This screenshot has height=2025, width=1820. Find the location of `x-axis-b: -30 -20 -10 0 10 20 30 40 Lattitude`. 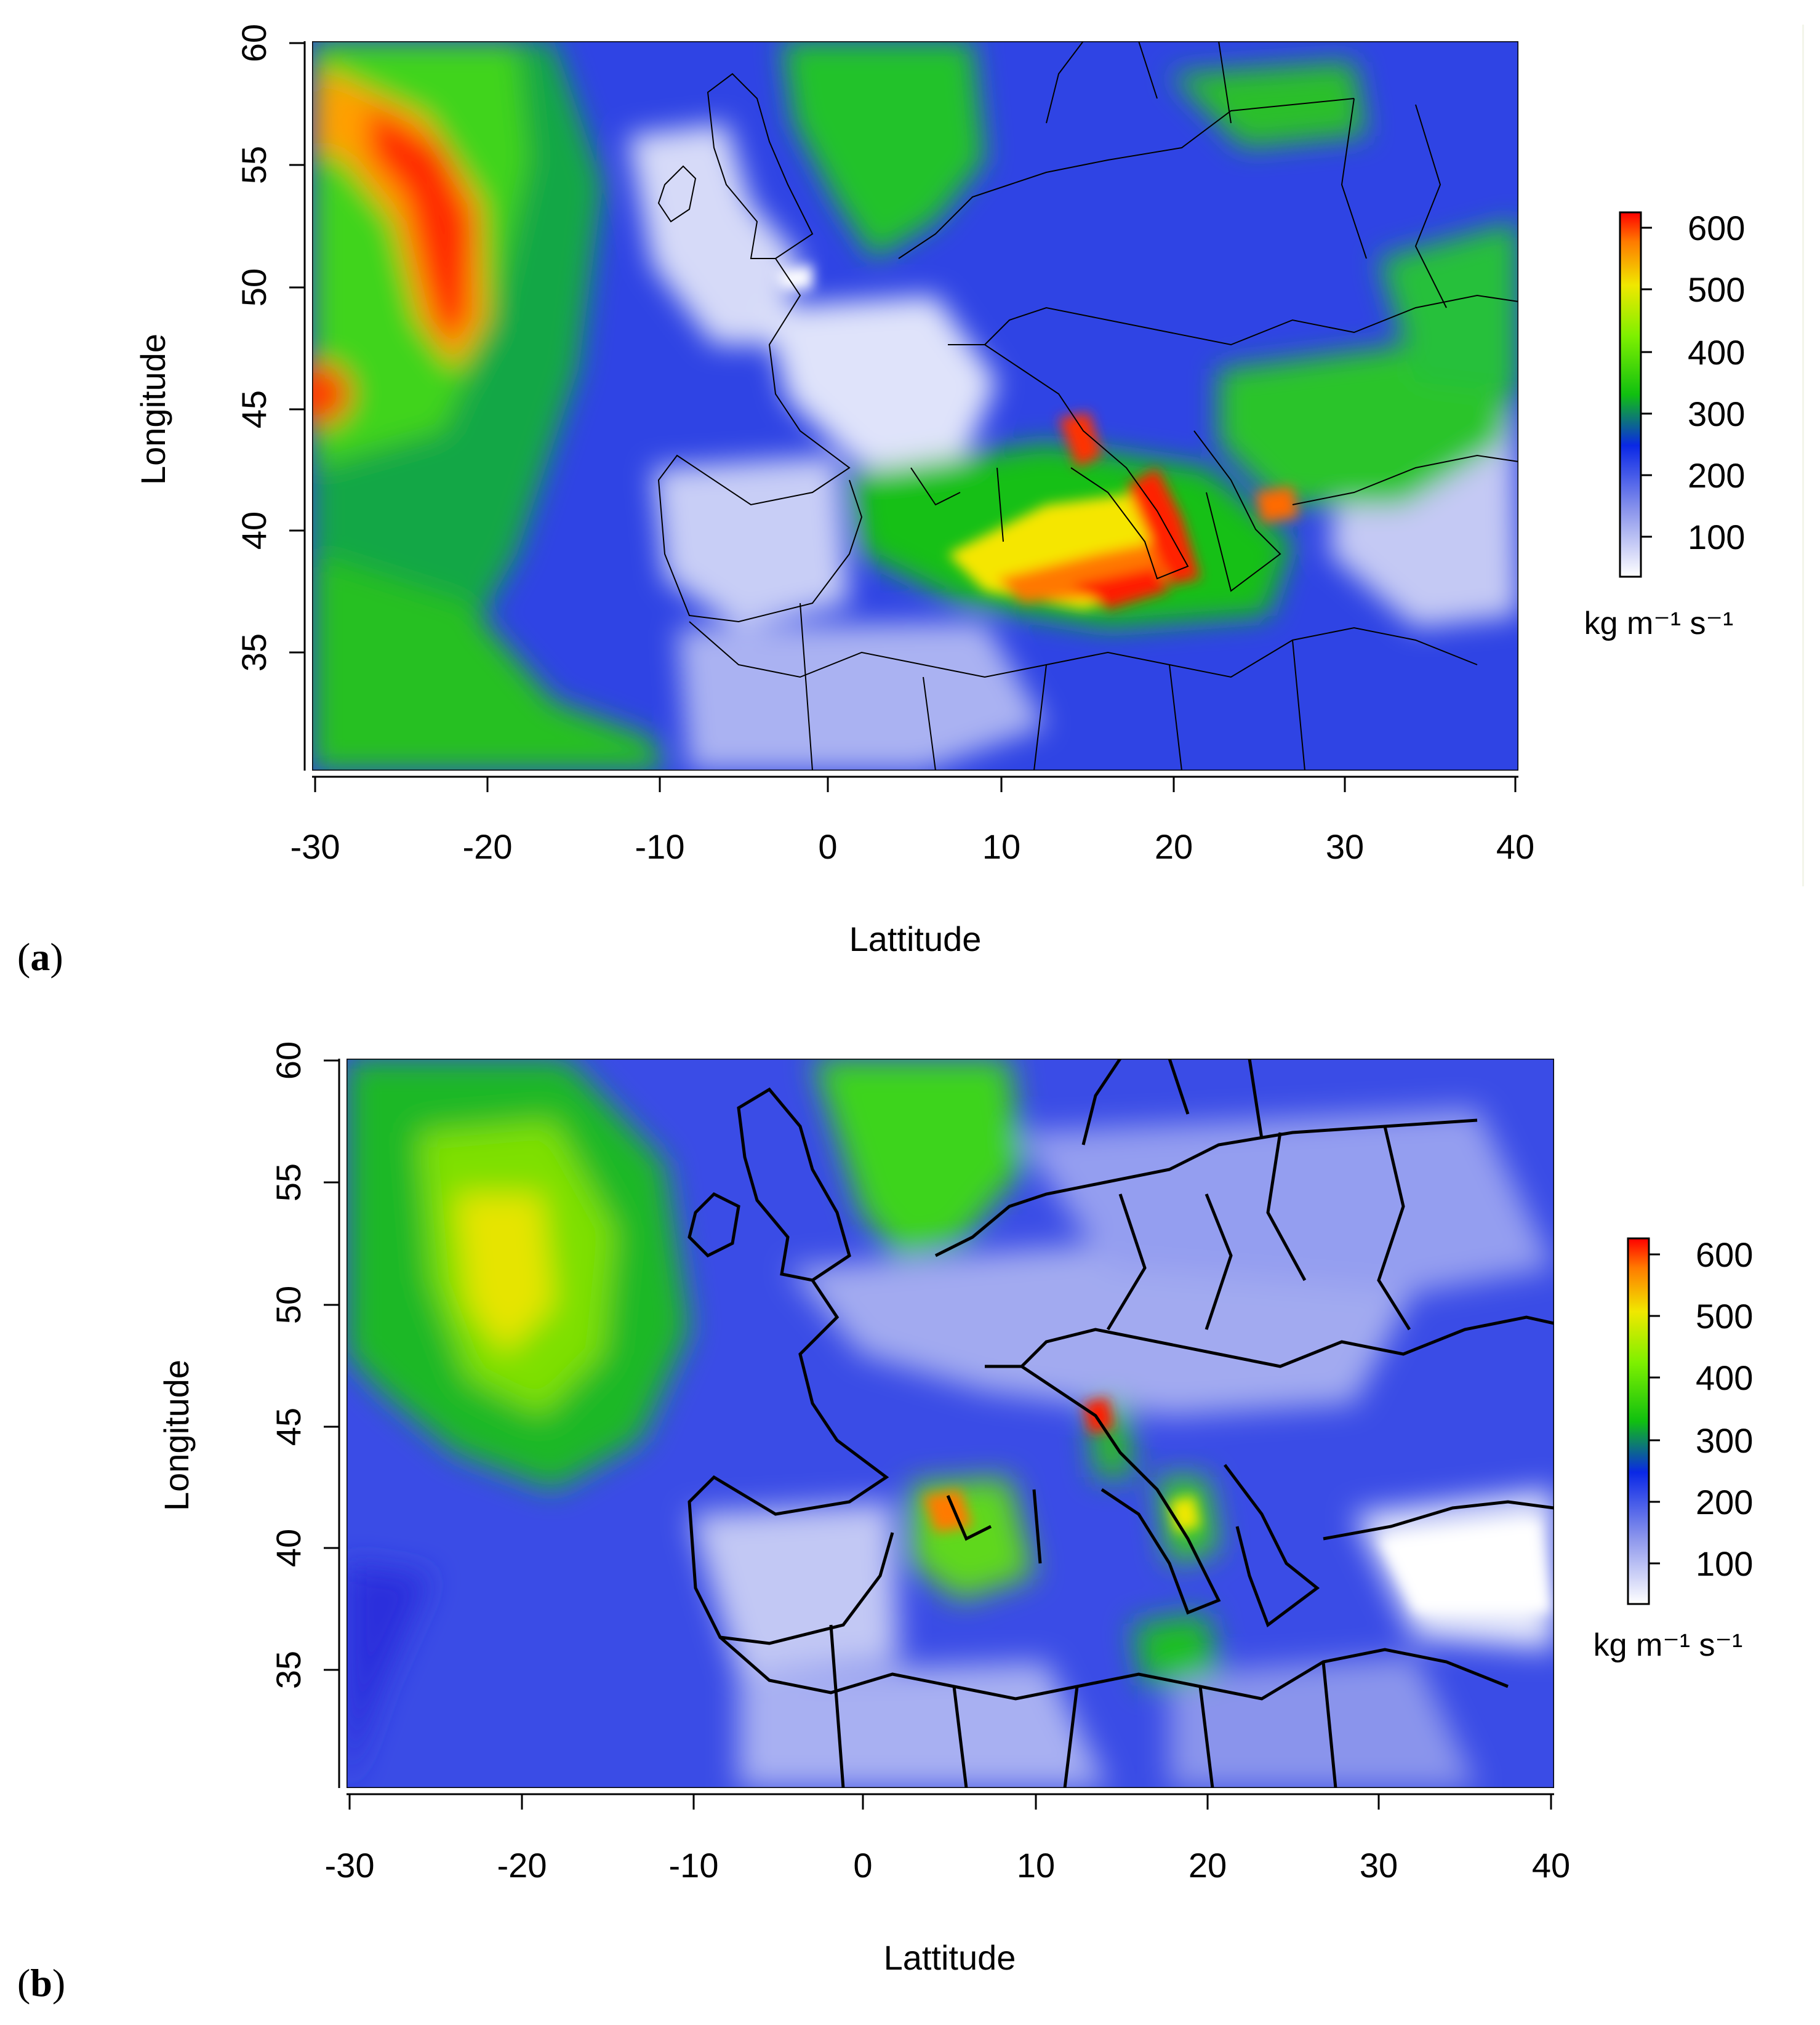

x-axis-b: -30 -20 -10 0 10 20 30 40 Lattitude is located at coordinates (947, 1885).